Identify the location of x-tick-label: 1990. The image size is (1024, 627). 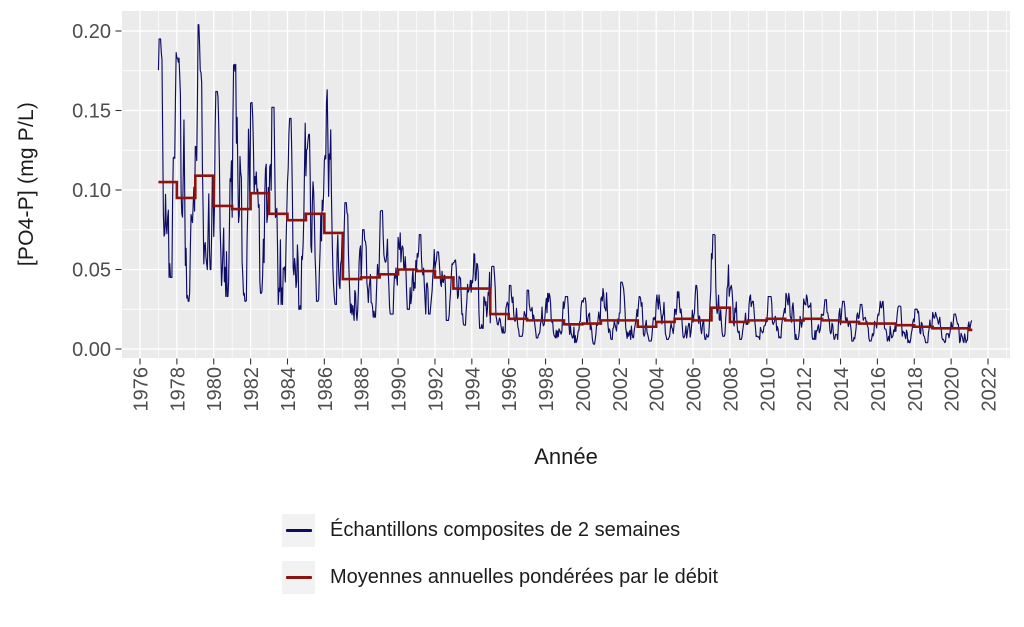
(400, 389).